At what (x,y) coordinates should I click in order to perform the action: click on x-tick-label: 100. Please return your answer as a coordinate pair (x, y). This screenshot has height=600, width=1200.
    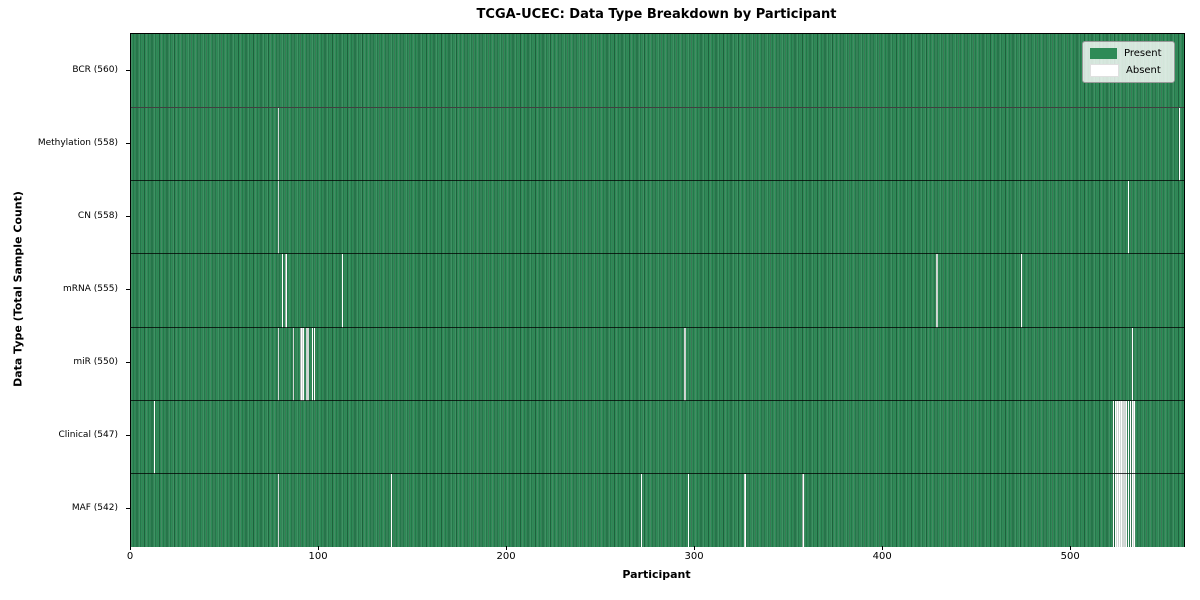
    Looking at the image, I should click on (318, 556).